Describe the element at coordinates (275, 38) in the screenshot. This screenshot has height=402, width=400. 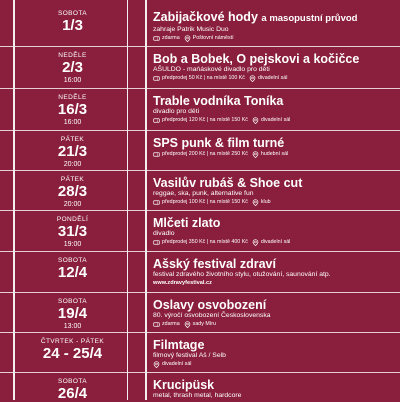
I see `event-details: zdarma Poštovní náměstí` at that location.